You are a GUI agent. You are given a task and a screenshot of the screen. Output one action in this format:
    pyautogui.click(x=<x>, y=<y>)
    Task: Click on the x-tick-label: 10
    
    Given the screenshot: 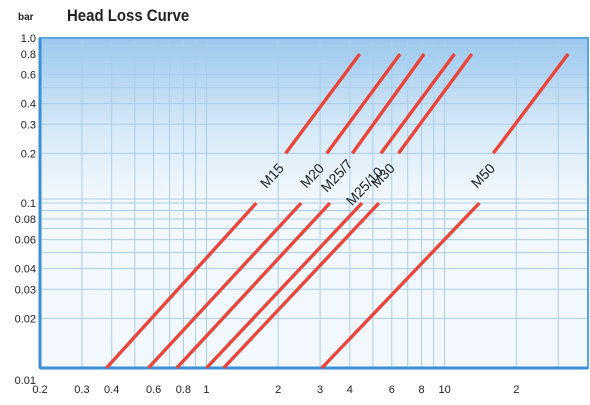 What is the action you would take?
    pyautogui.click(x=444, y=390)
    